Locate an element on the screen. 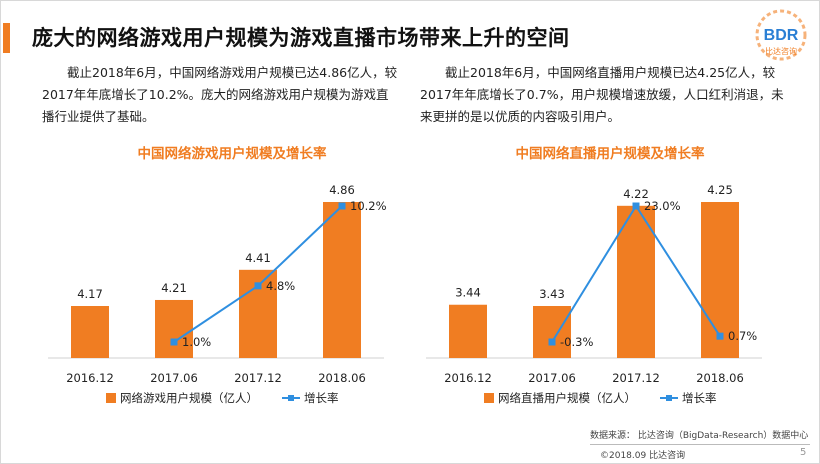 This screenshot has height=464, width=820. bar-value-label: 4.25 is located at coordinates (720, 190).